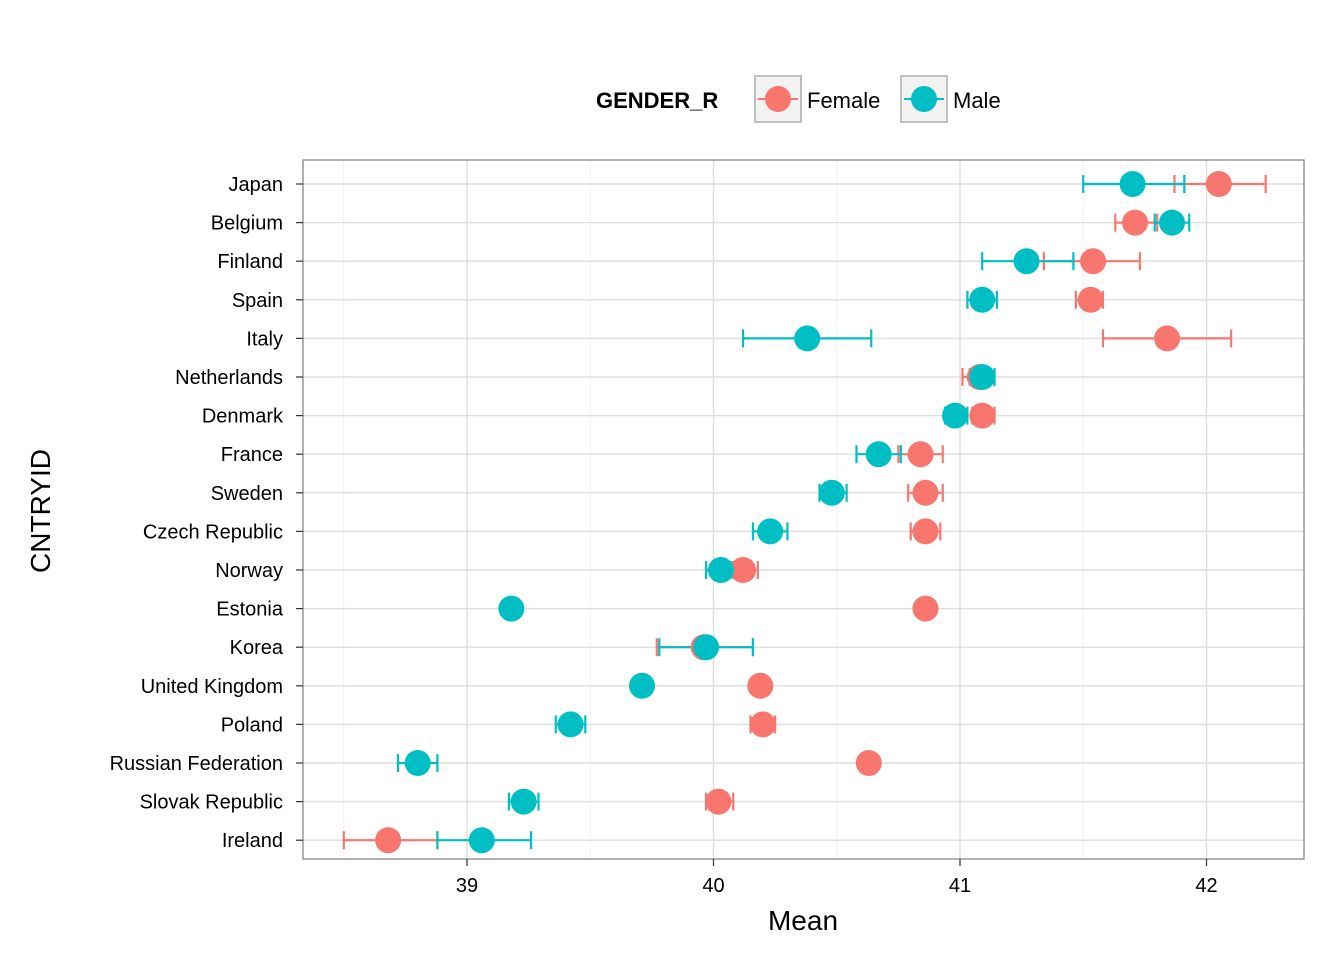 The height and width of the screenshot is (960, 1344). Describe the element at coordinates (40, 511) in the screenshot. I see `y-axis-title: CNTRYID` at that location.